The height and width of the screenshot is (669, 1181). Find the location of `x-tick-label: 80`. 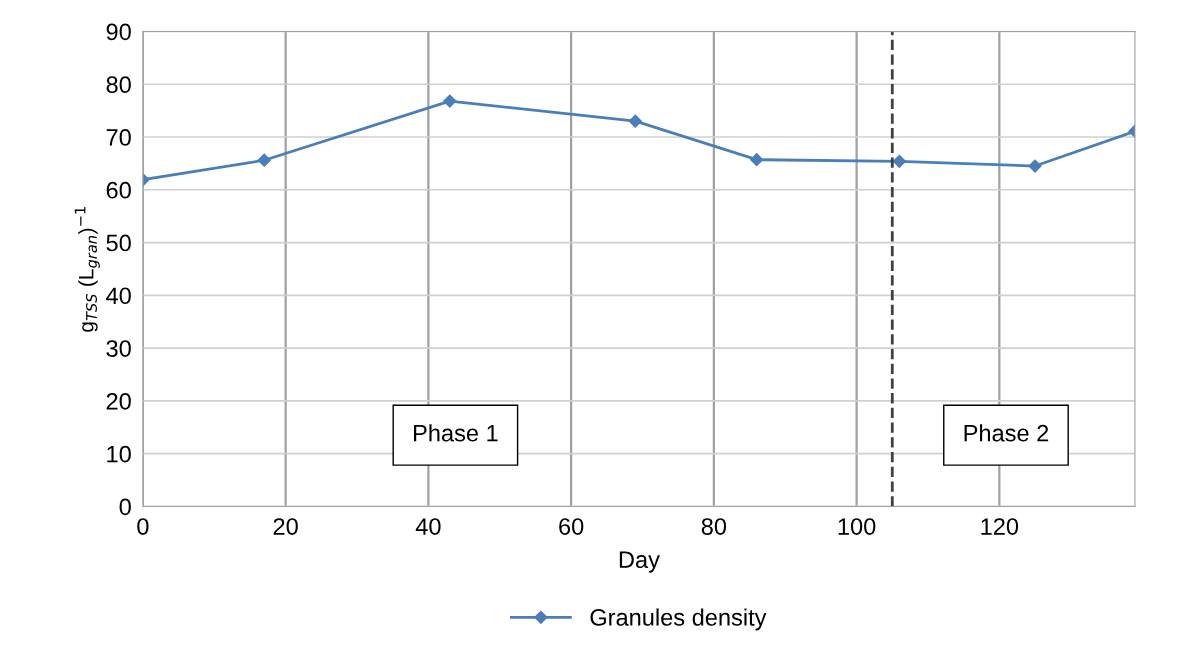

x-tick-label: 80 is located at coordinates (714, 526).